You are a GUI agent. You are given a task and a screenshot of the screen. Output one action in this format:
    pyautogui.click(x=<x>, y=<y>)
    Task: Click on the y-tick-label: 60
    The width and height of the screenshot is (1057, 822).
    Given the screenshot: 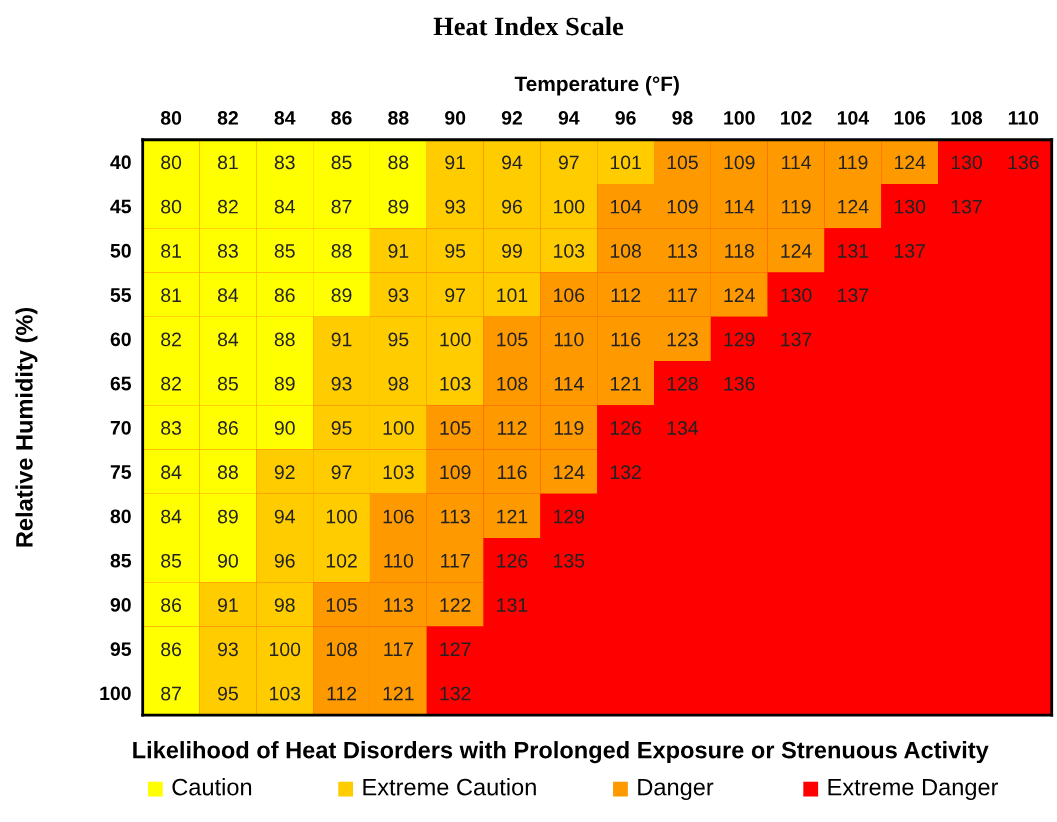 What is the action you would take?
    pyautogui.click(x=120, y=339)
    